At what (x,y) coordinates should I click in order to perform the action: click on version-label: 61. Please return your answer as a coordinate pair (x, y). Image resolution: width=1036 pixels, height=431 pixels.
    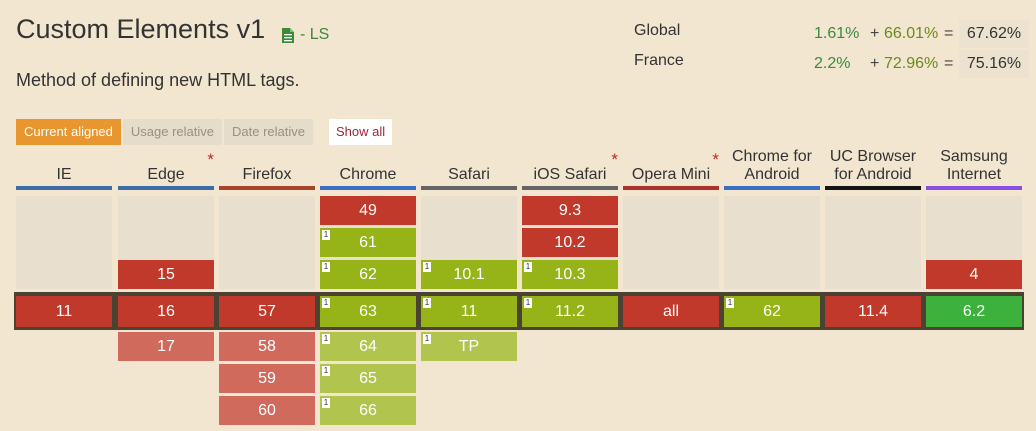
    Looking at the image, I should click on (368, 242).